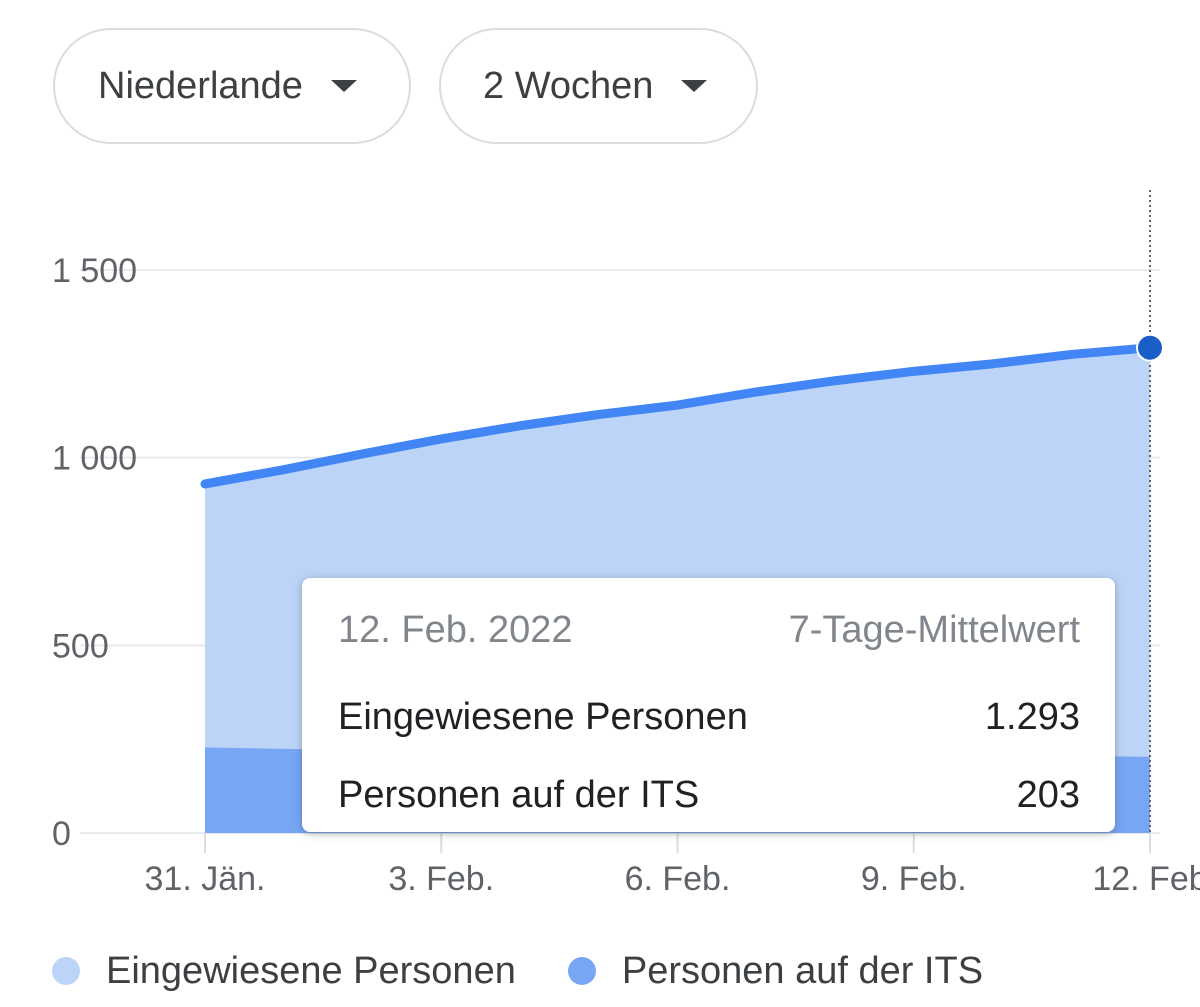  What do you see at coordinates (441, 879) in the screenshot?
I see `x-tick-label: 3. Feb.` at bounding box center [441, 879].